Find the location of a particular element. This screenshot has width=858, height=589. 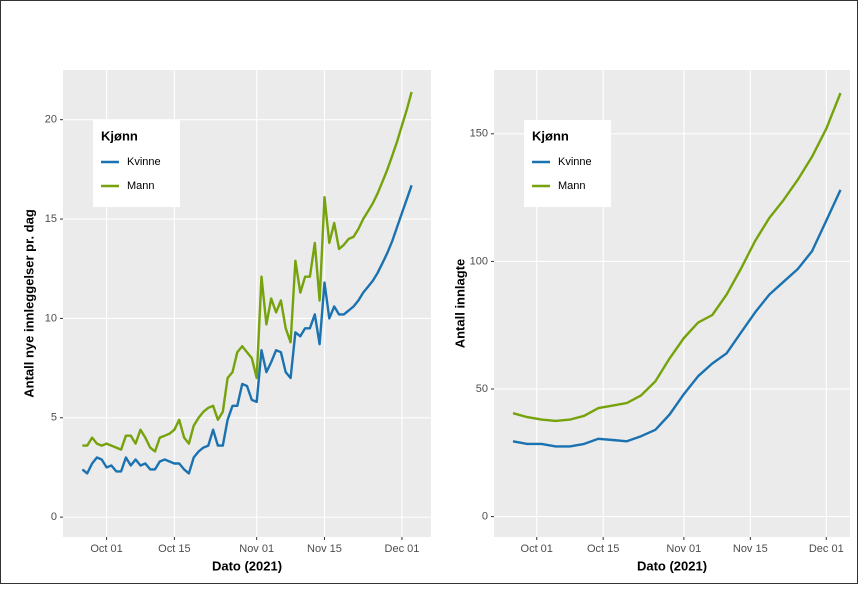

y-tick-label: 100 is located at coordinates (479, 261).